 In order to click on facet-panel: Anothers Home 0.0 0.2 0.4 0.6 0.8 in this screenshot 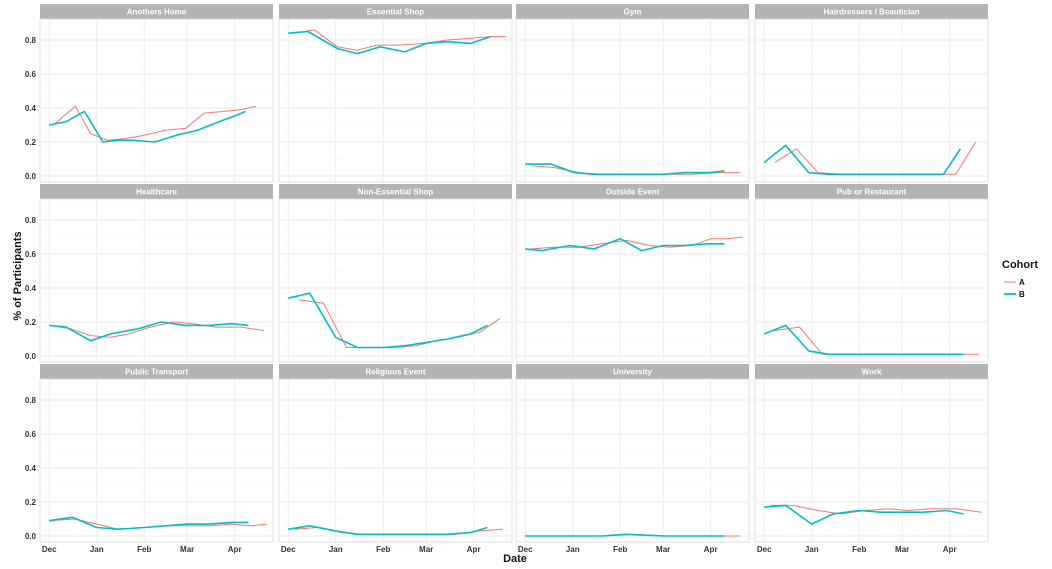, I will do `click(149, 93)`.